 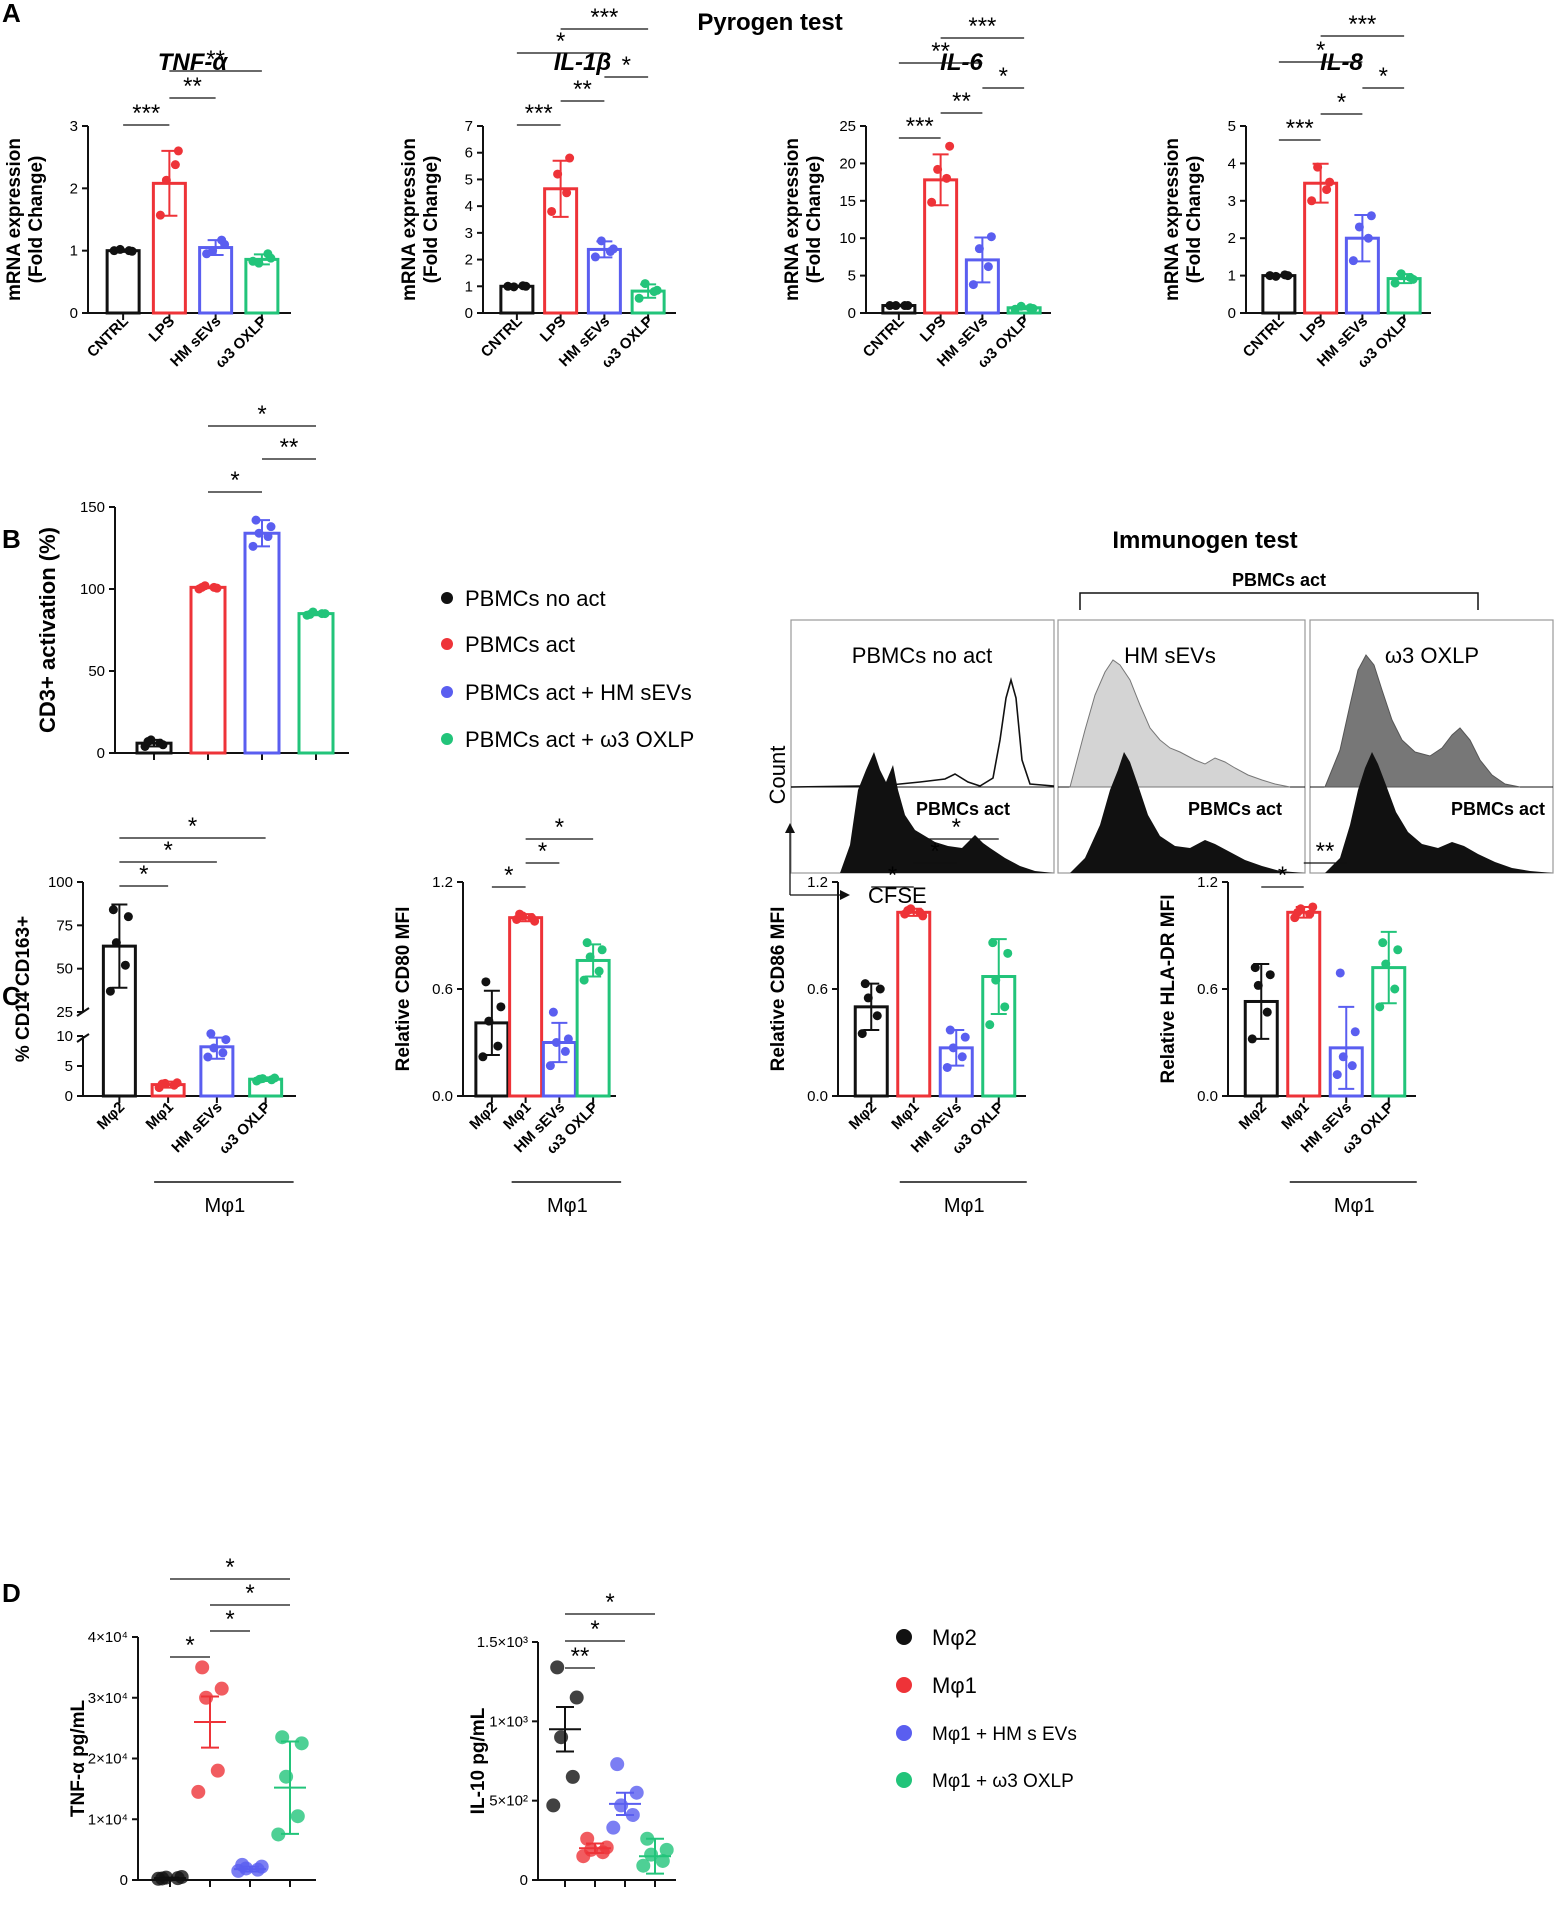 What do you see at coordinates (108, 1759) in the screenshot?
I see `y-tick-label: 2×10⁴` at bounding box center [108, 1759].